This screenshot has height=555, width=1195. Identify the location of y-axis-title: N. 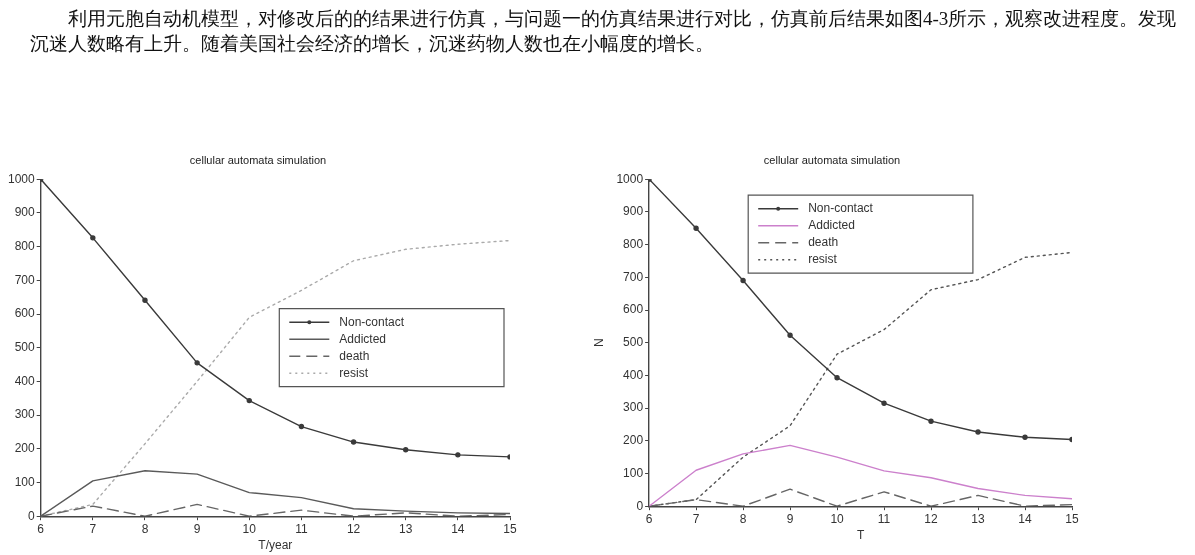
(598, 343).